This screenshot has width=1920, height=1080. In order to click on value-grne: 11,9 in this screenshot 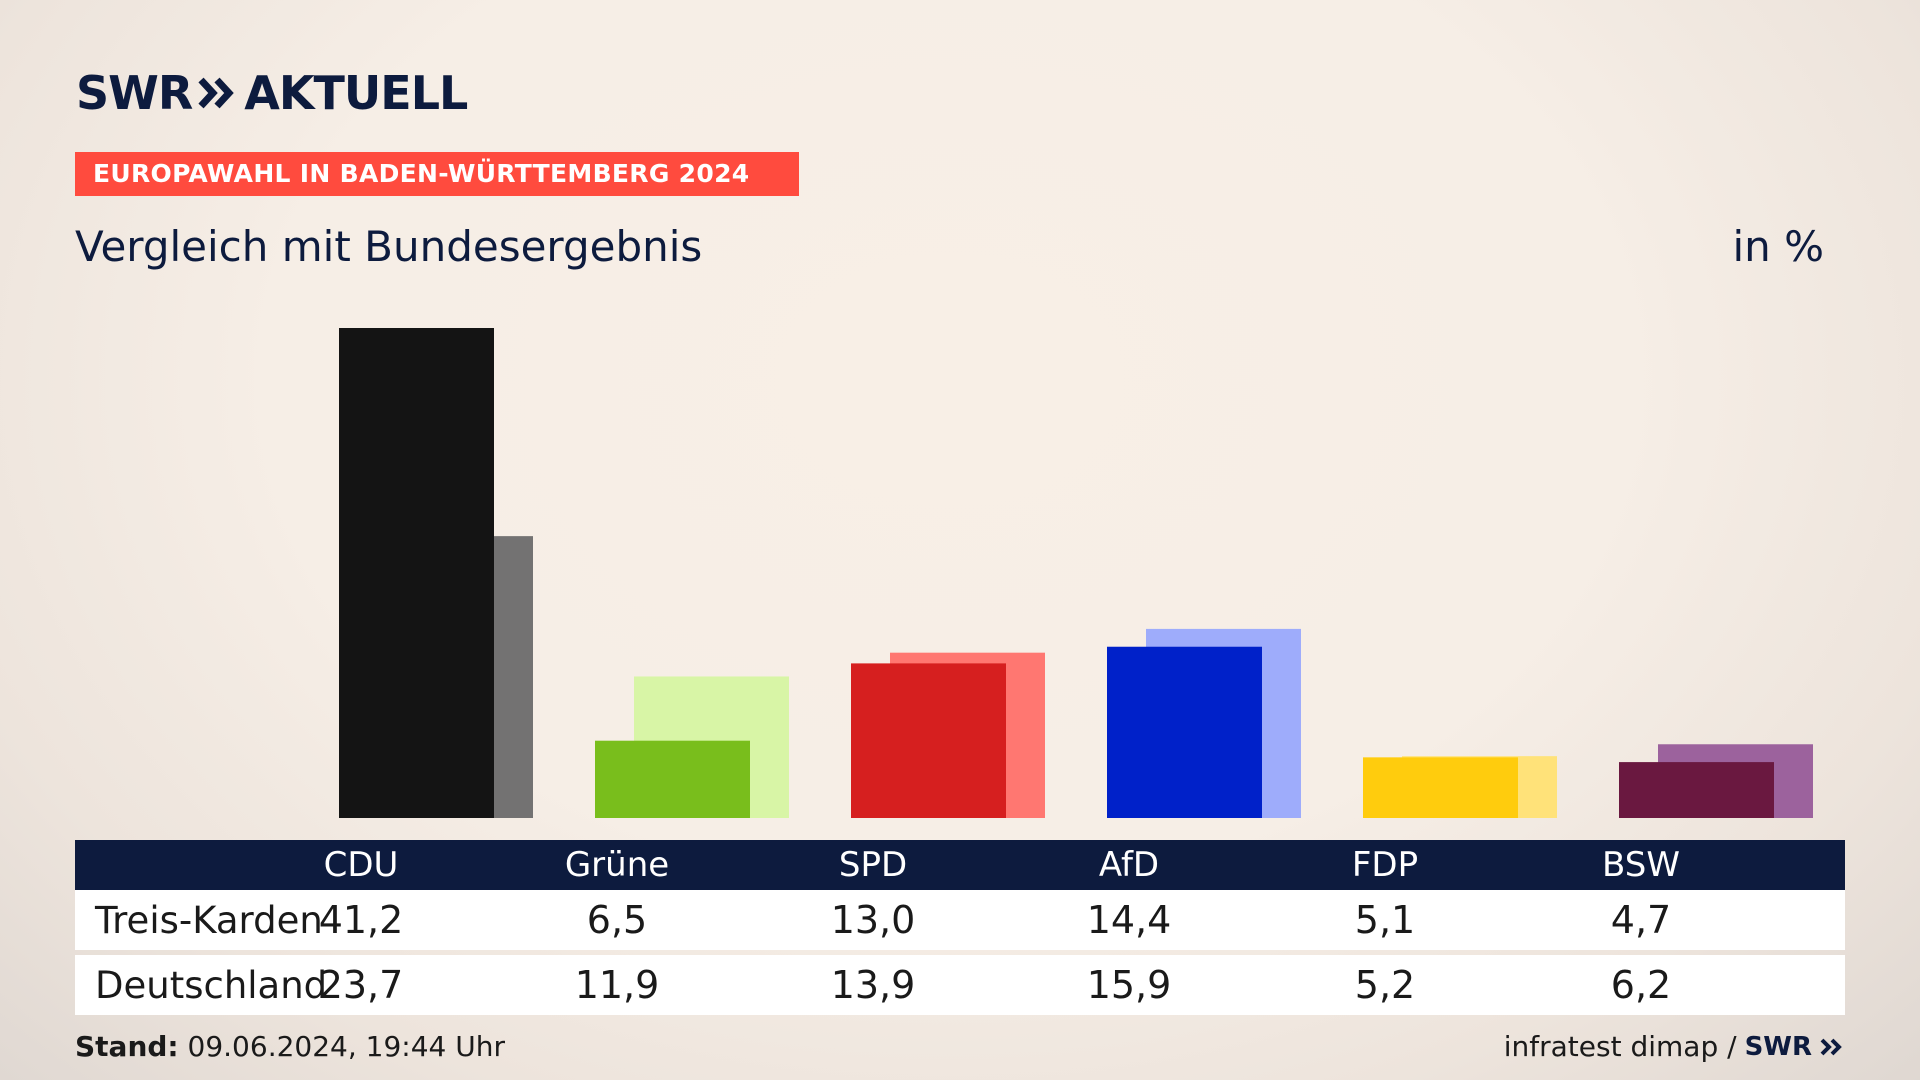, I will do `click(617, 985)`.